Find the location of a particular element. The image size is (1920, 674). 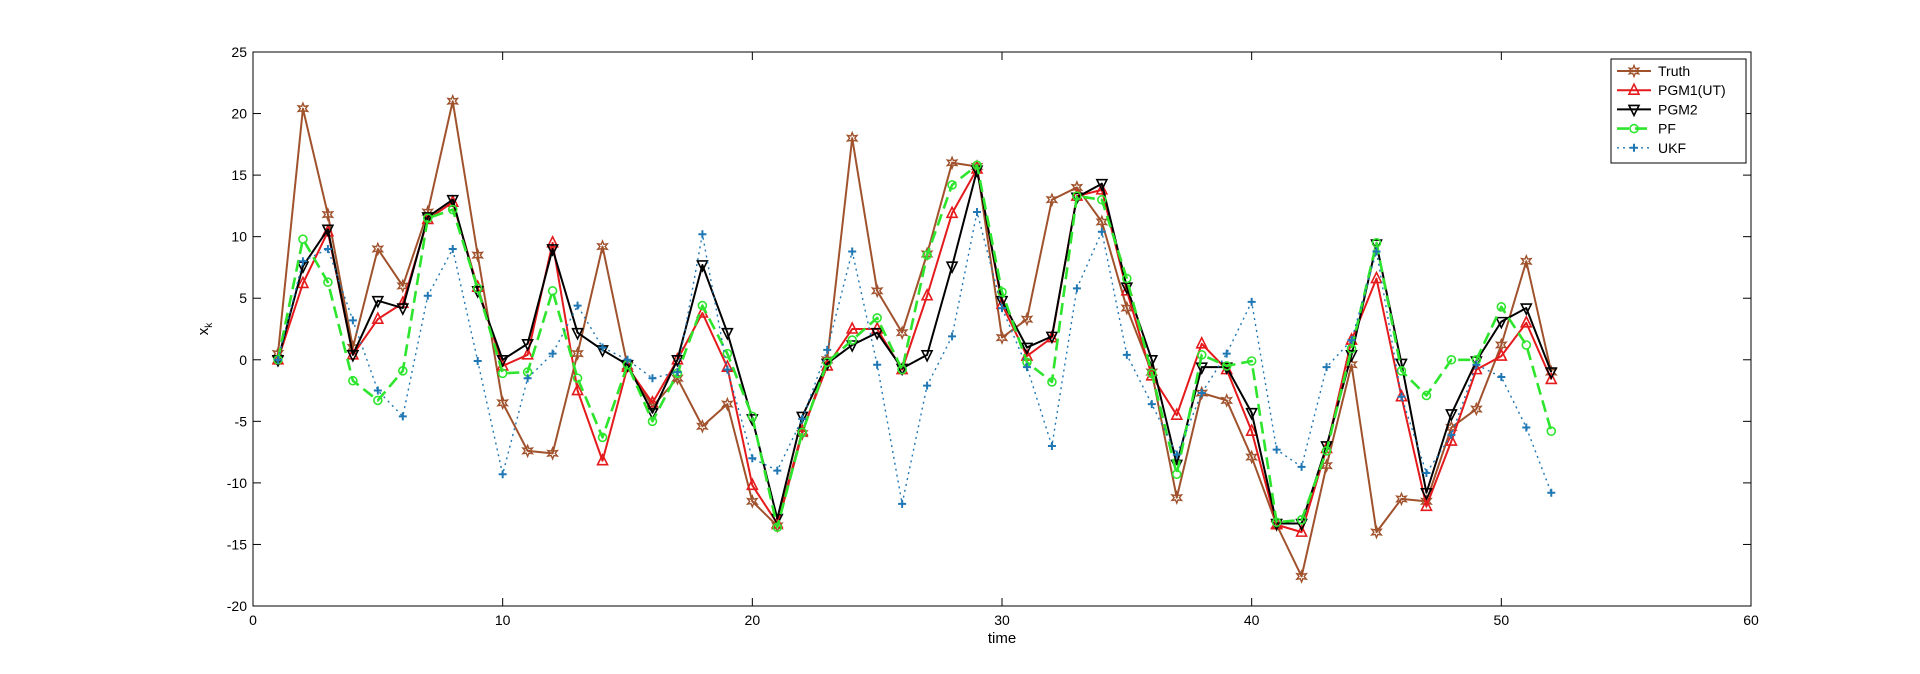

x-tick-label: 20 is located at coordinates (753, 620).